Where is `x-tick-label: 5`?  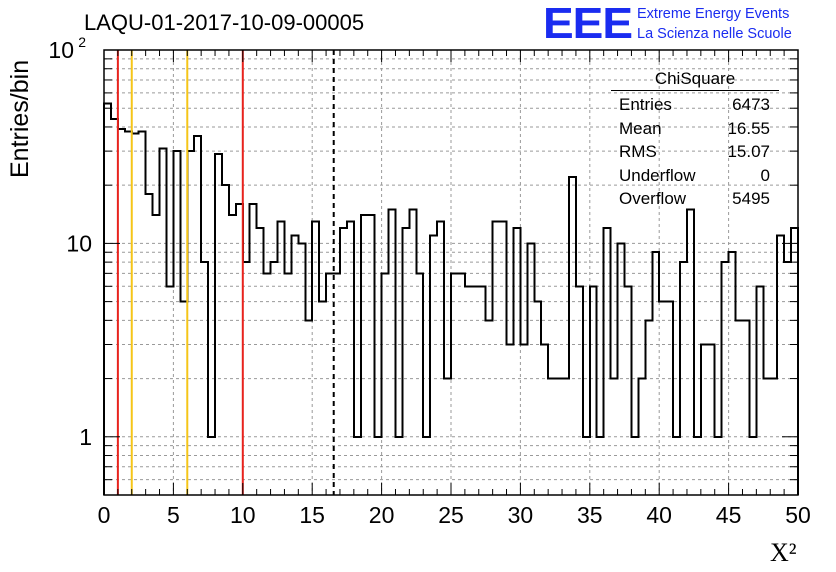
x-tick-label: 5 is located at coordinates (173, 515).